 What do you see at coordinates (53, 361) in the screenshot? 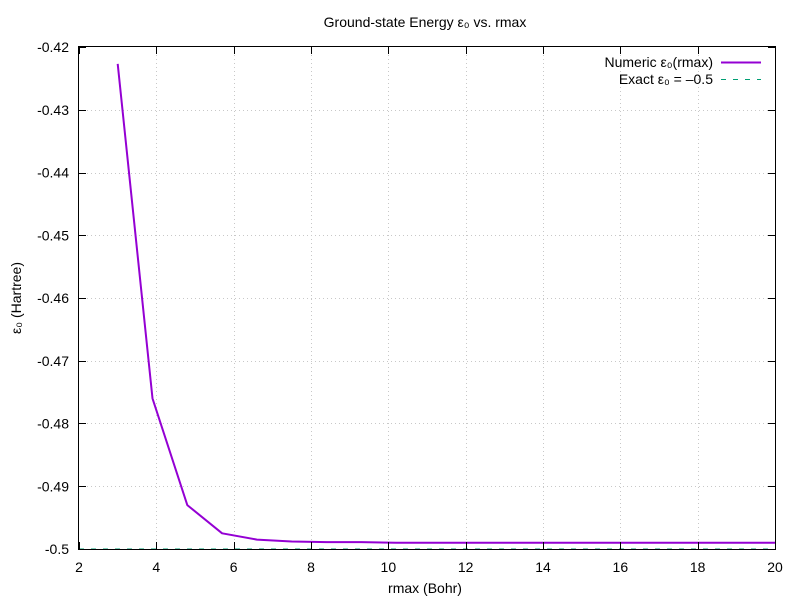
I see `y-tick-label: -0.47` at bounding box center [53, 361].